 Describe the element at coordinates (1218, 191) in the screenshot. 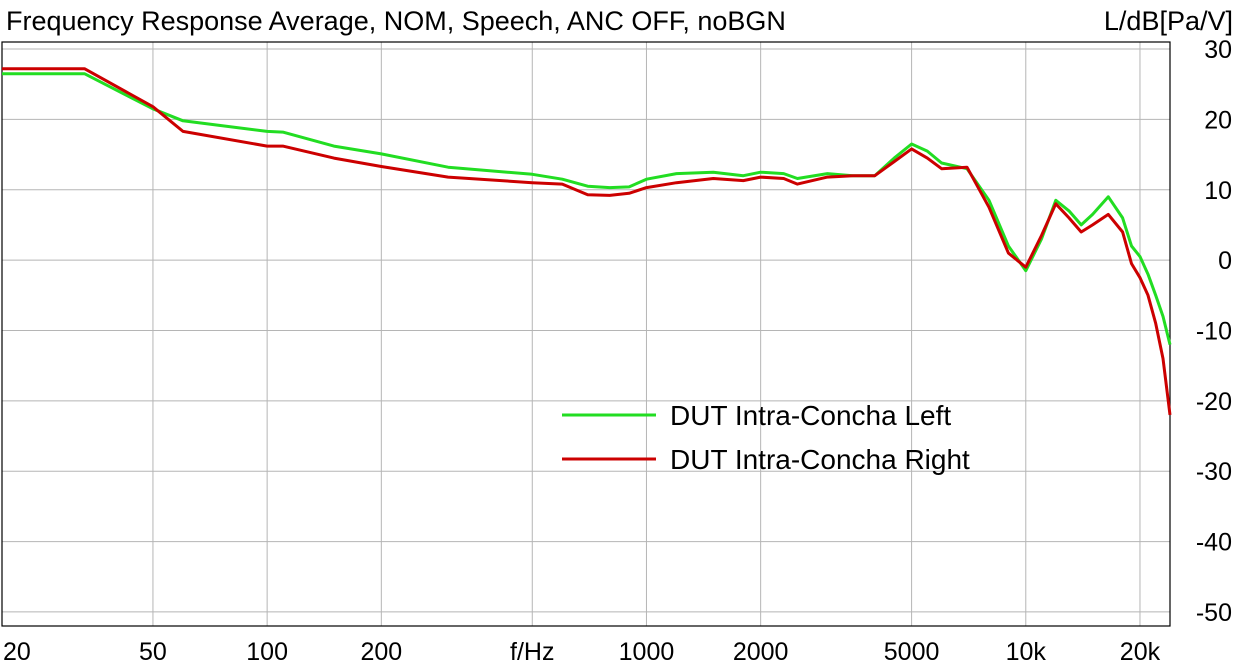

I see `y-tick-label: 10` at that location.